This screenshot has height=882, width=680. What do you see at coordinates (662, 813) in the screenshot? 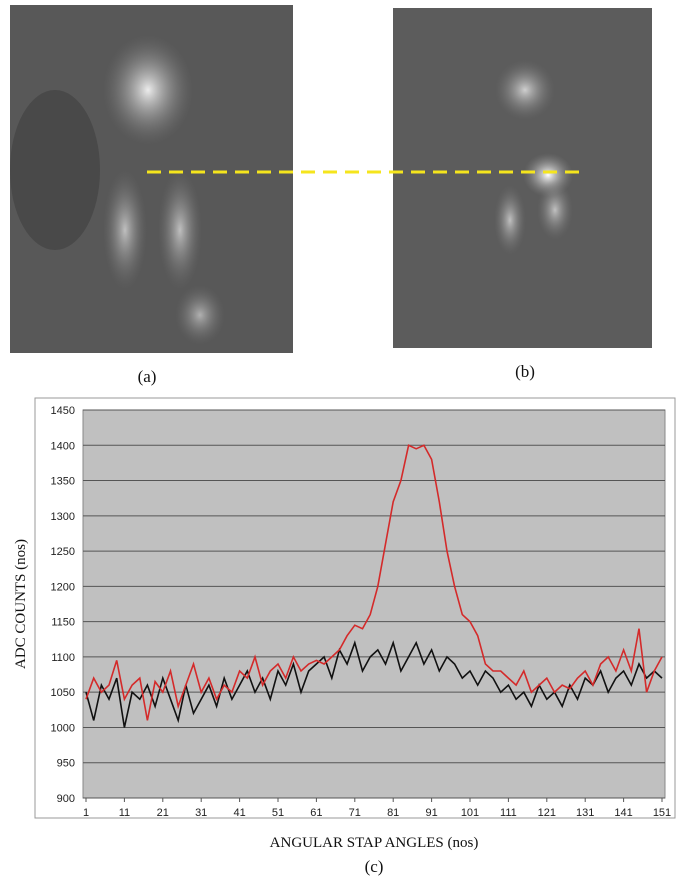
I see `x-tick-label: 151` at bounding box center [662, 813].